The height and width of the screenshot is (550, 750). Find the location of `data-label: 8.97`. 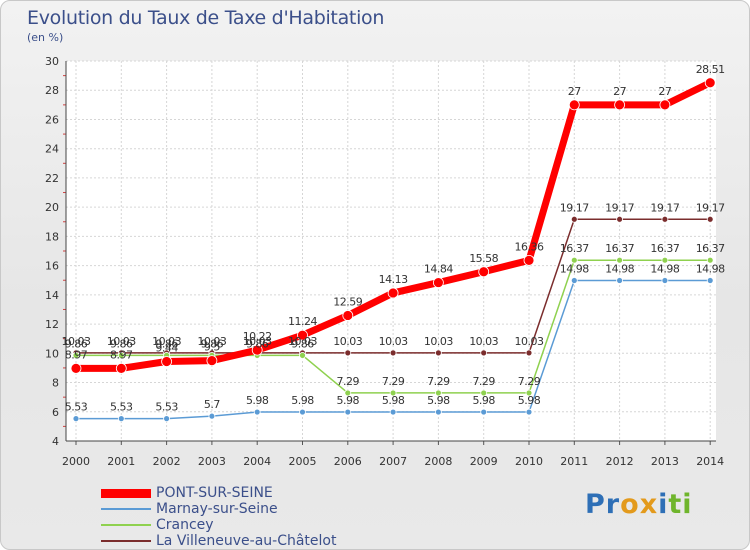

data-label: 8.97 is located at coordinates (76, 354).